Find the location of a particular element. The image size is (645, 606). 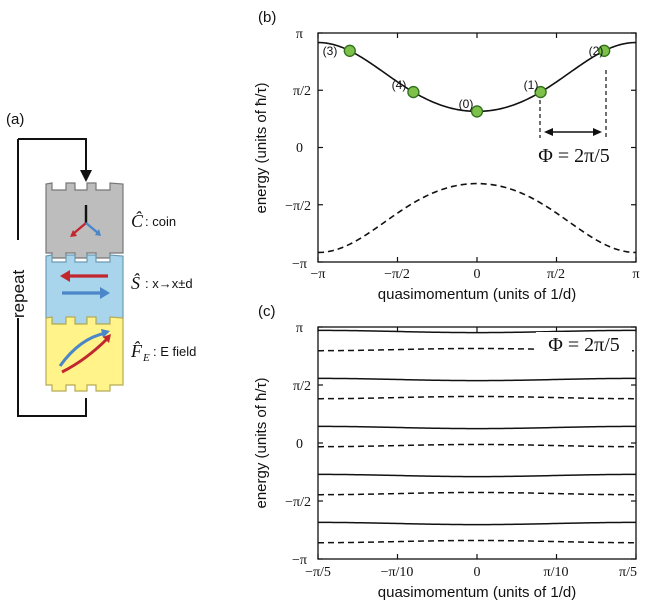

b-ytick-zero: 0 is located at coordinates (299, 148).